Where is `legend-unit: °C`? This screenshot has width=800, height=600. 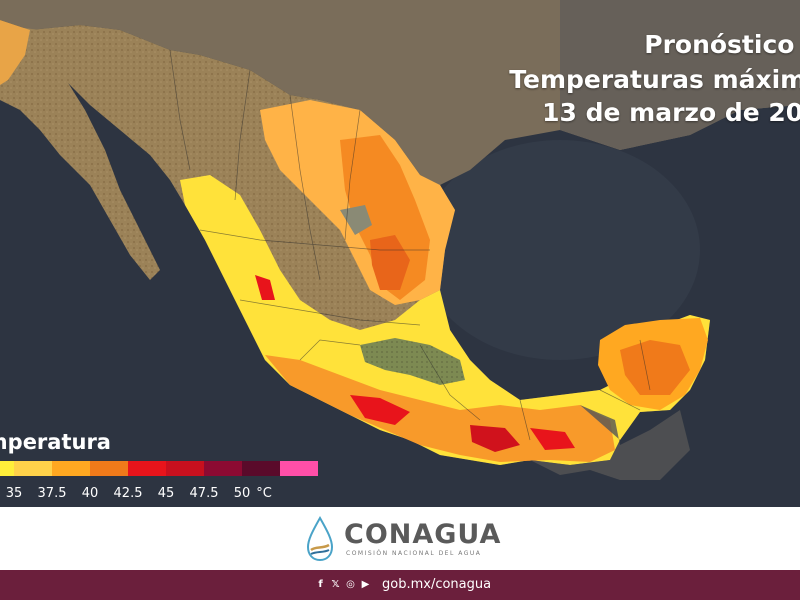
legend-unit: °C is located at coordinates (264, 493).